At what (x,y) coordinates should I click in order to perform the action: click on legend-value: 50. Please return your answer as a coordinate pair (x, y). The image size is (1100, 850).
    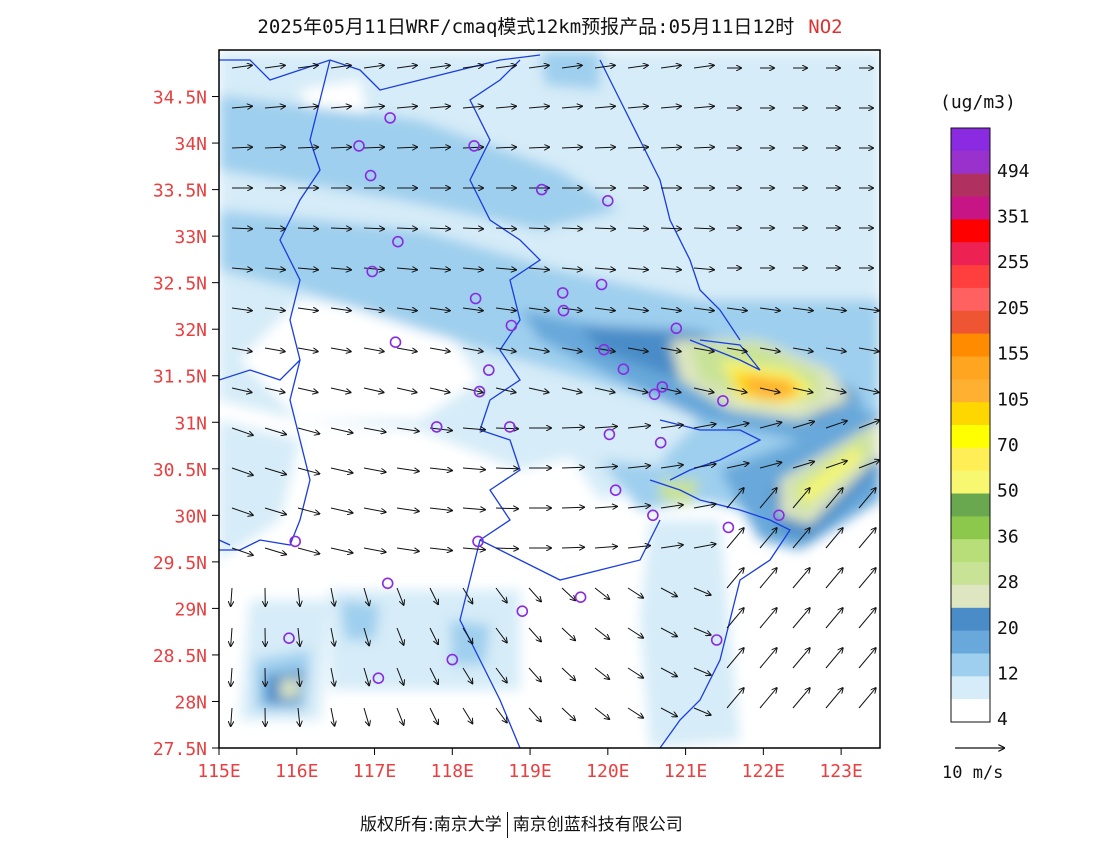
    Looking at the image, I should click on (1008, 491).